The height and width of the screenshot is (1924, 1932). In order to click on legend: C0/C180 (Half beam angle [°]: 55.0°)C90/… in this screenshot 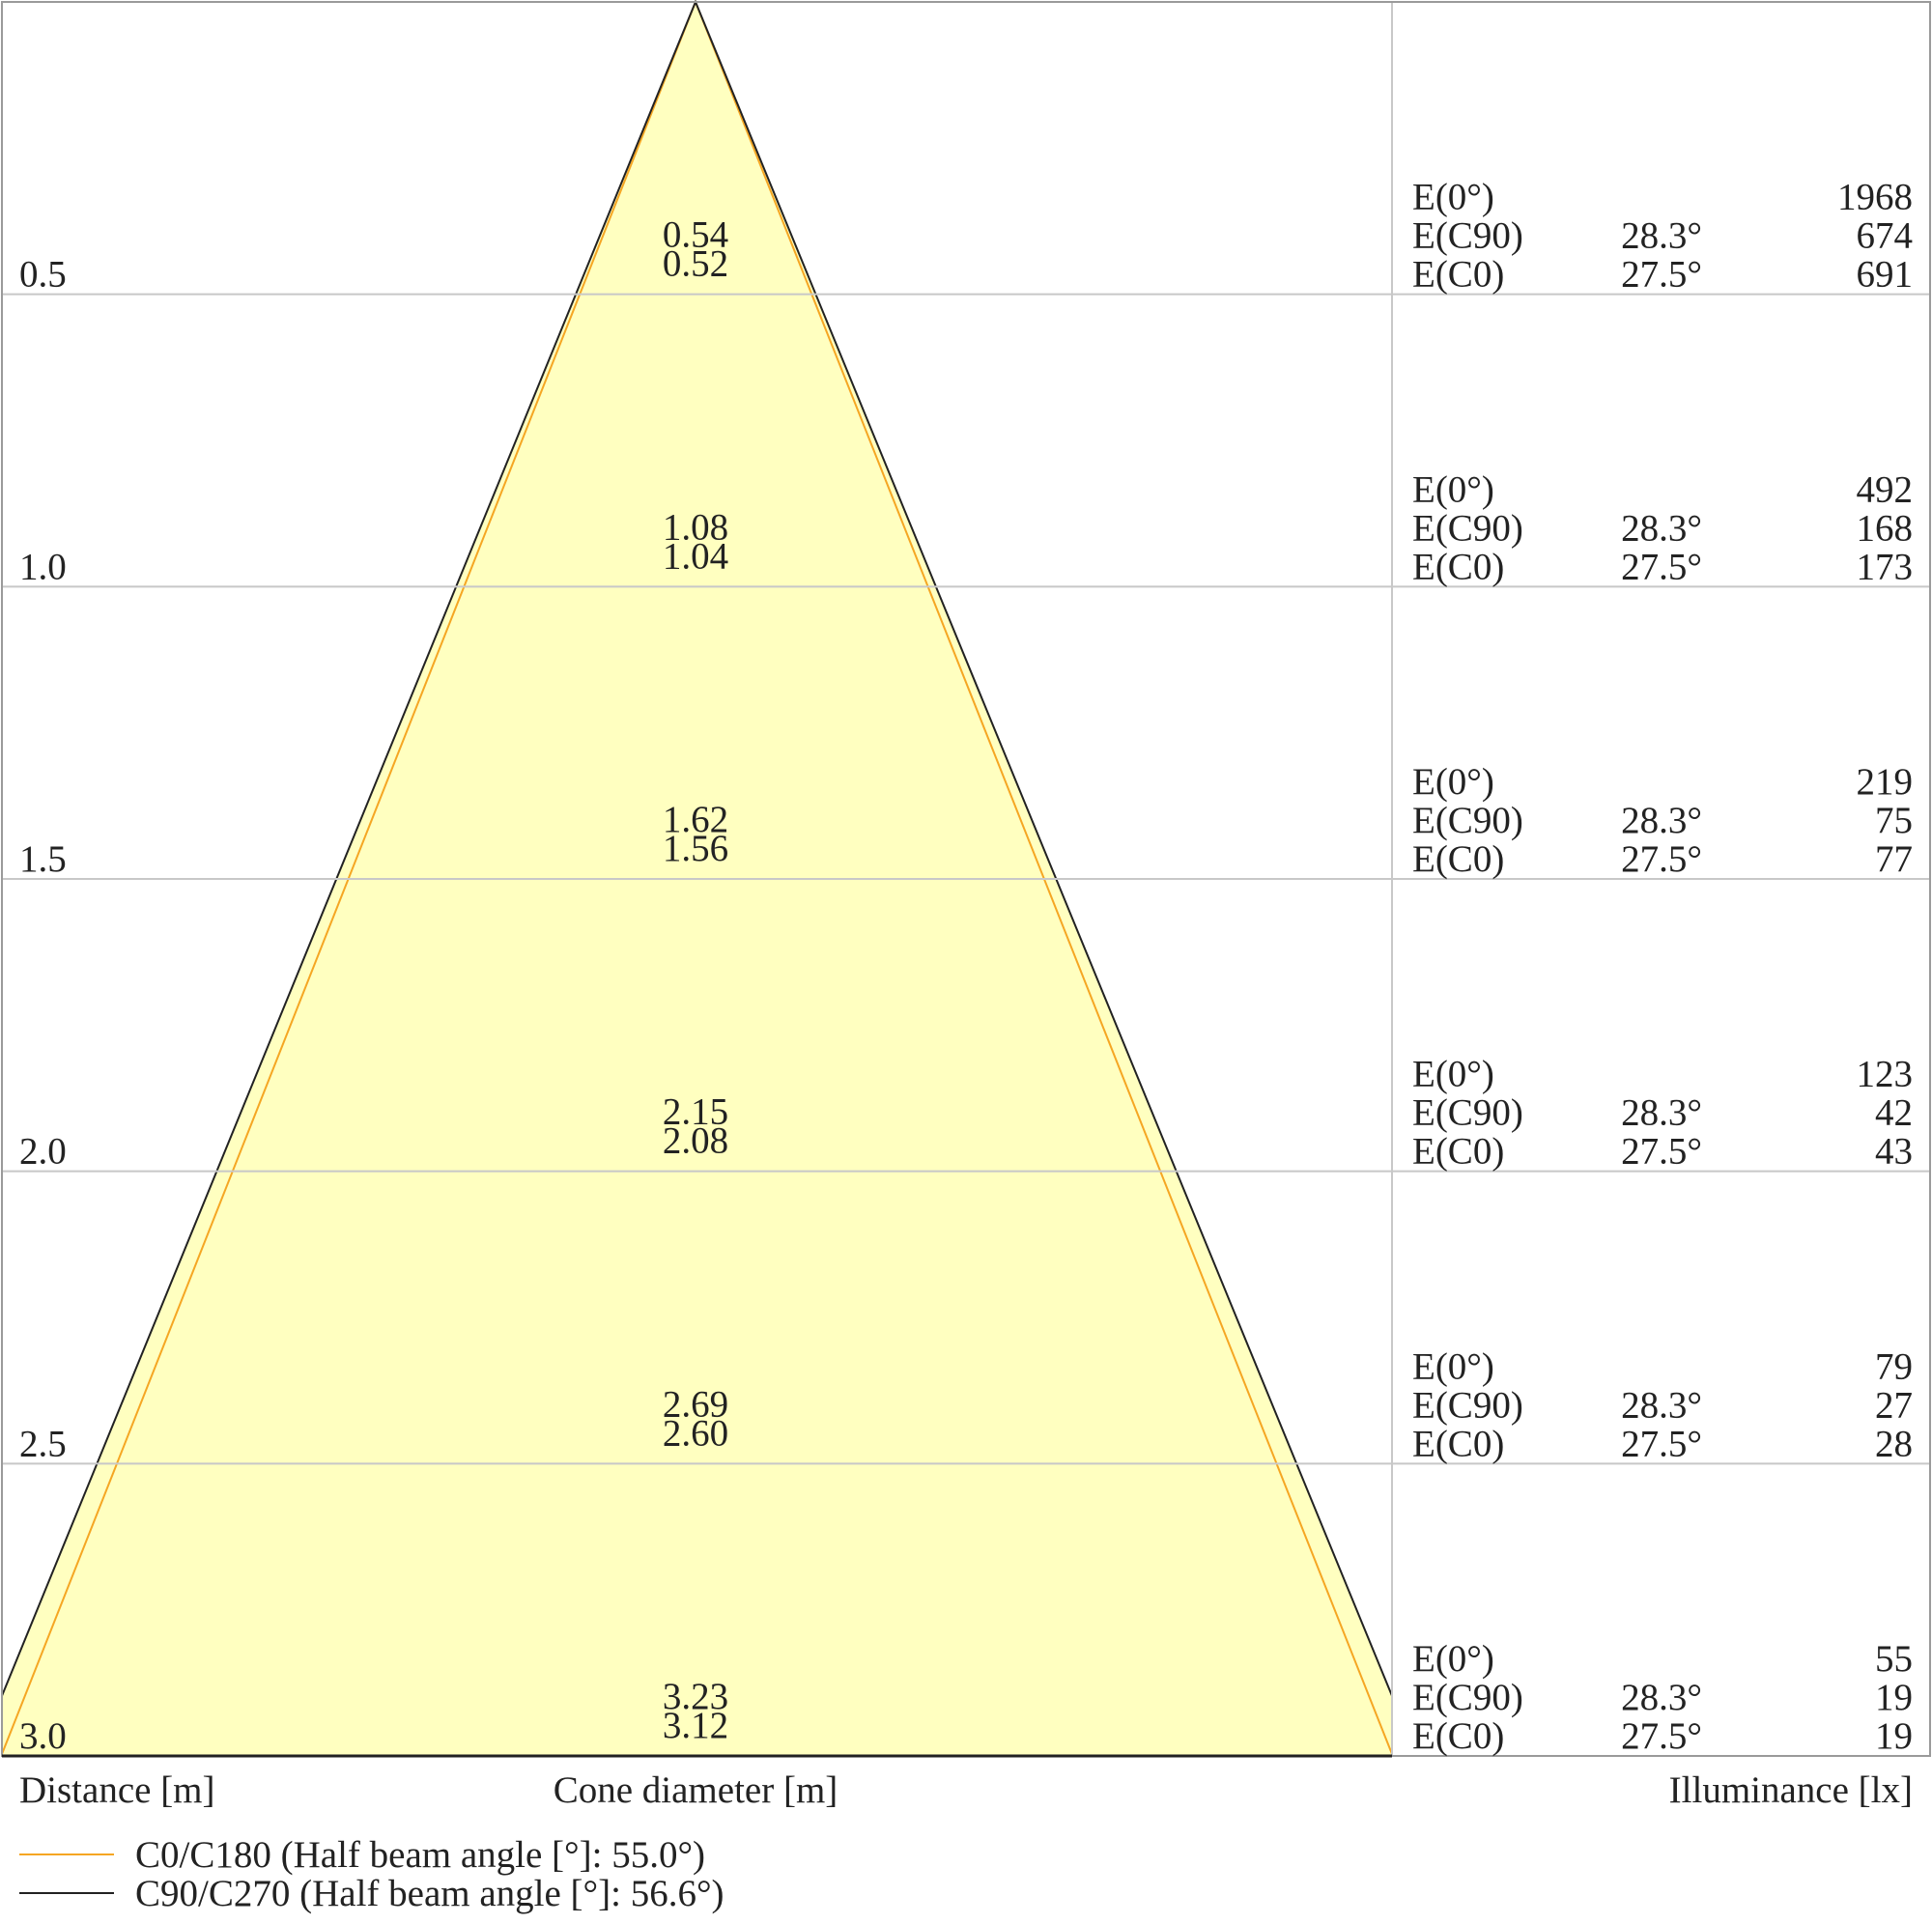, I will do `click(371, 1874)`.